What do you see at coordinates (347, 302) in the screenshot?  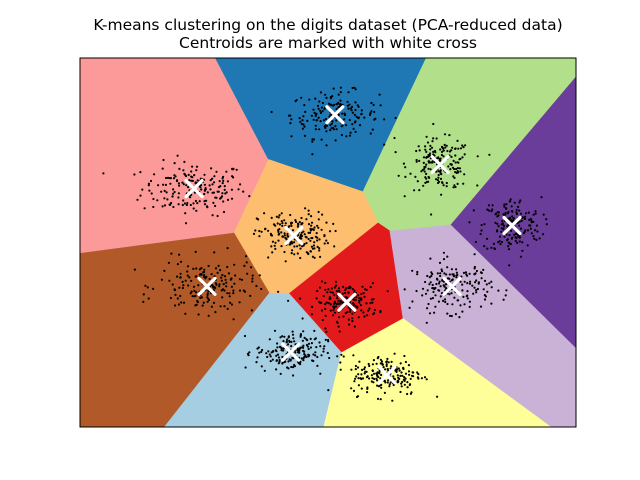 I see `centroid-cross` at bounding box center [347, 302].